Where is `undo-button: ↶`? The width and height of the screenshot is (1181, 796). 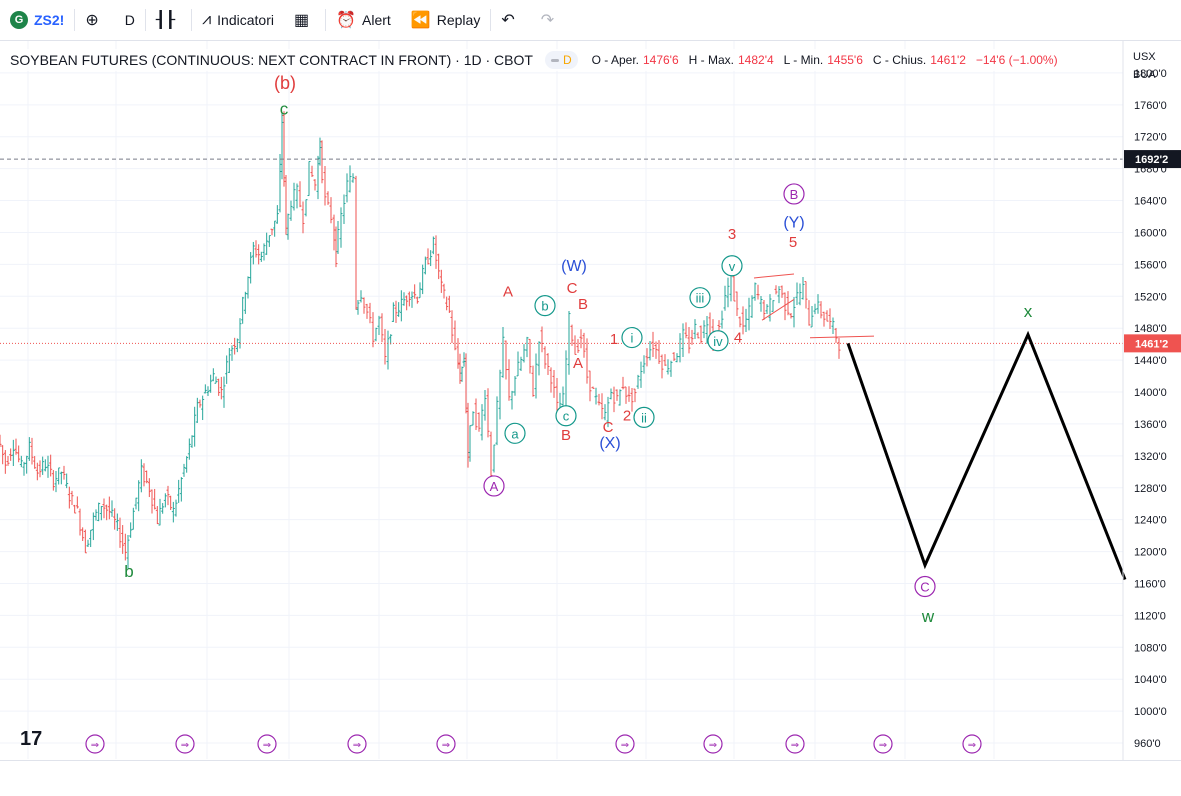 undo-button: ↶ is located at coordinates (510, 20).